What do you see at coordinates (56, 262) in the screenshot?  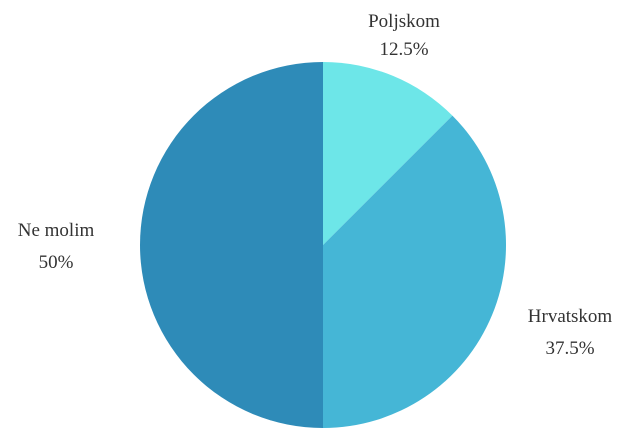 I see `slice-percent-ne-molim: 50%` at bounding box center [56, 262].